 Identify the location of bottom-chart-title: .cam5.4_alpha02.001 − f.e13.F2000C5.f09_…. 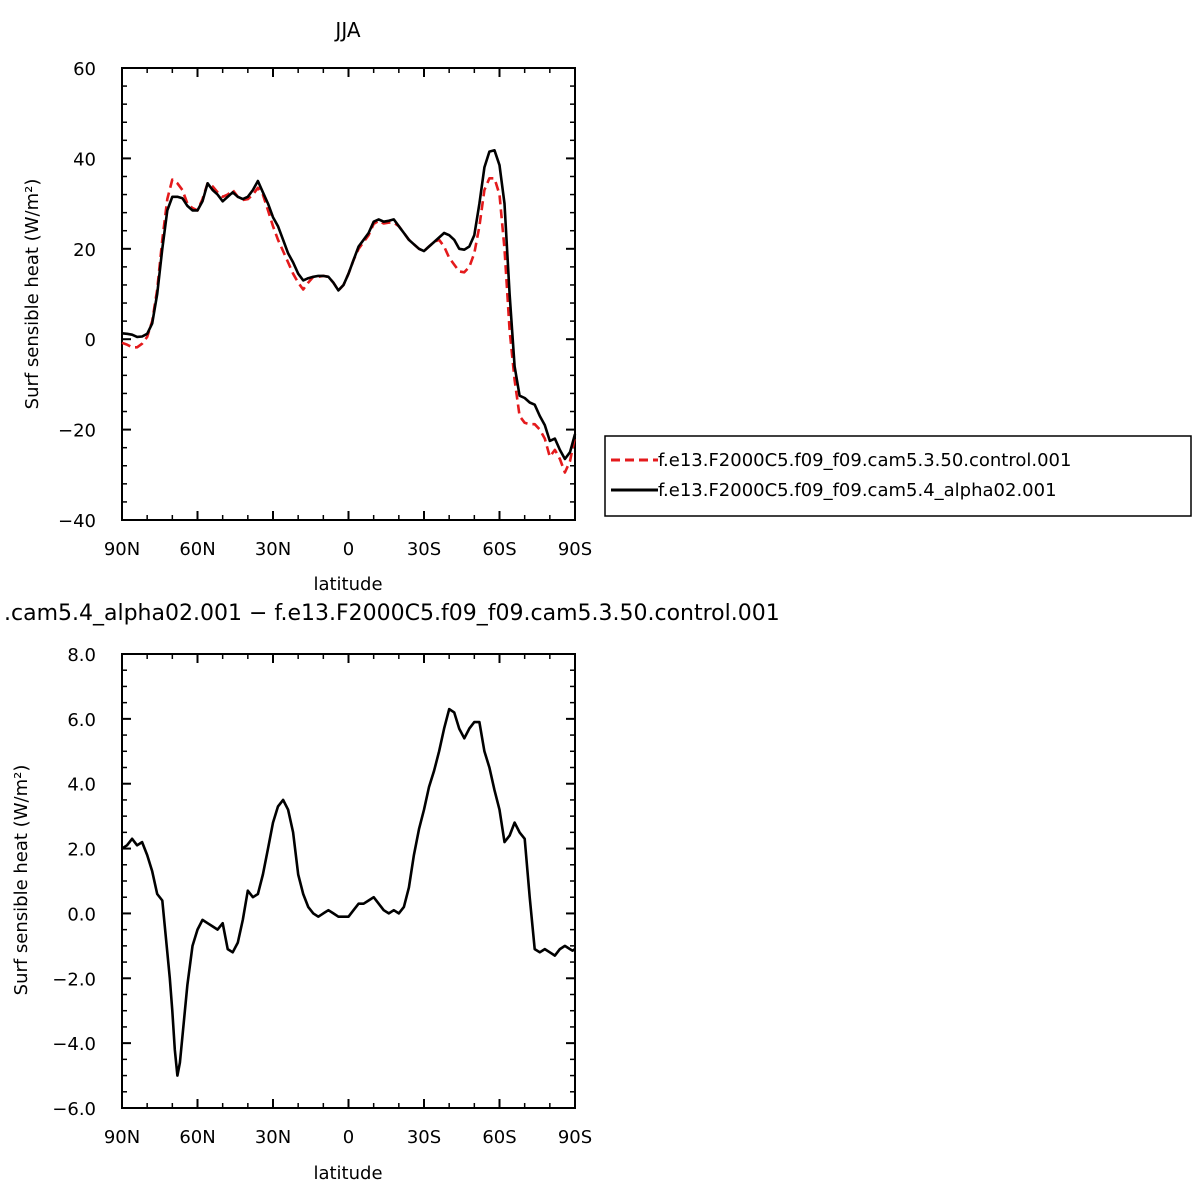
(392, 613).